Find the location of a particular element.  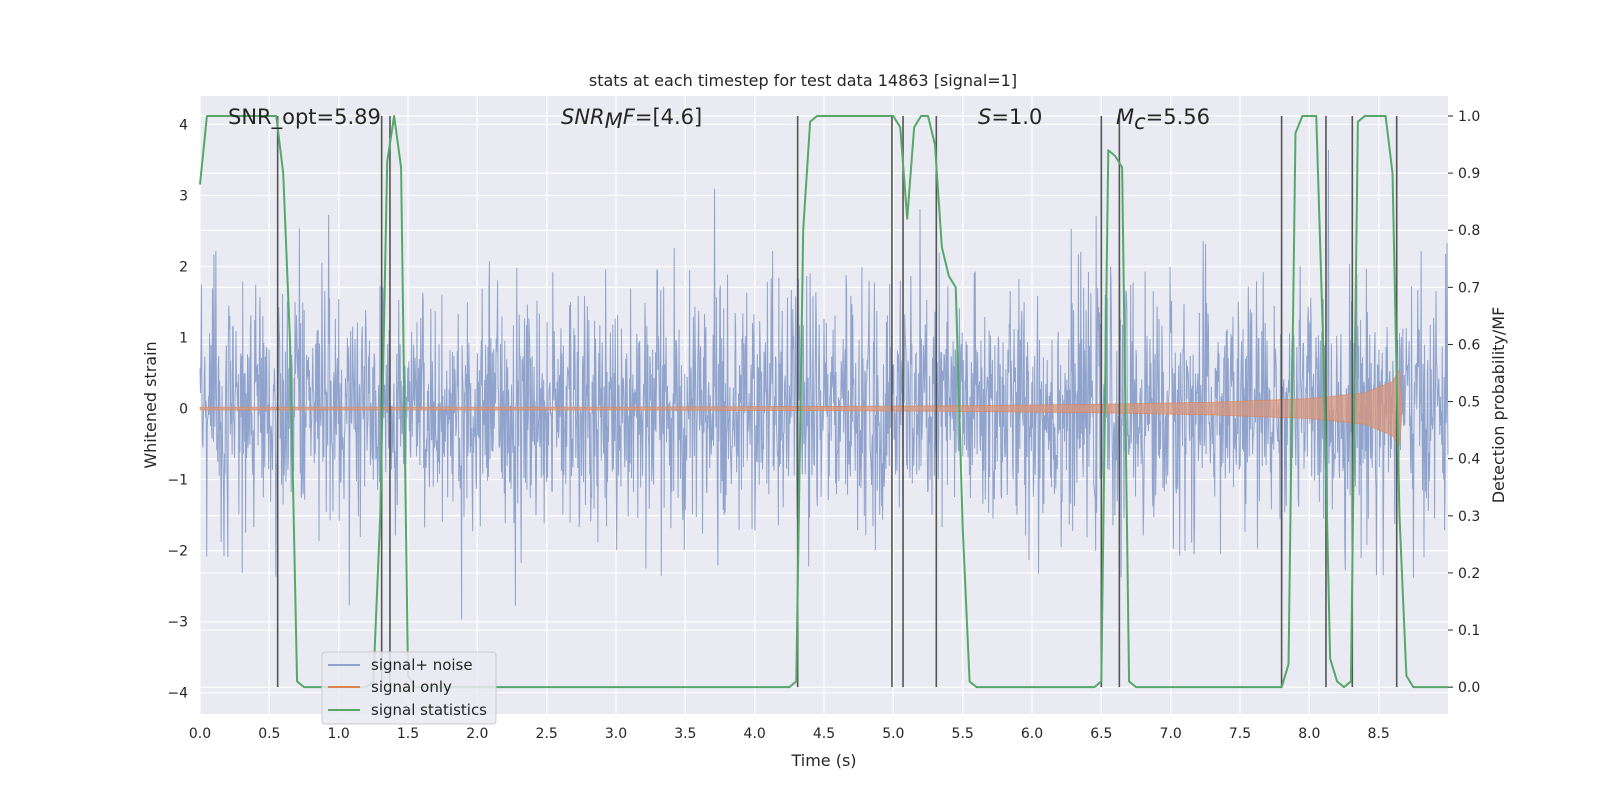

snr-mf-main: SNR is located at coordinates (583, 117).